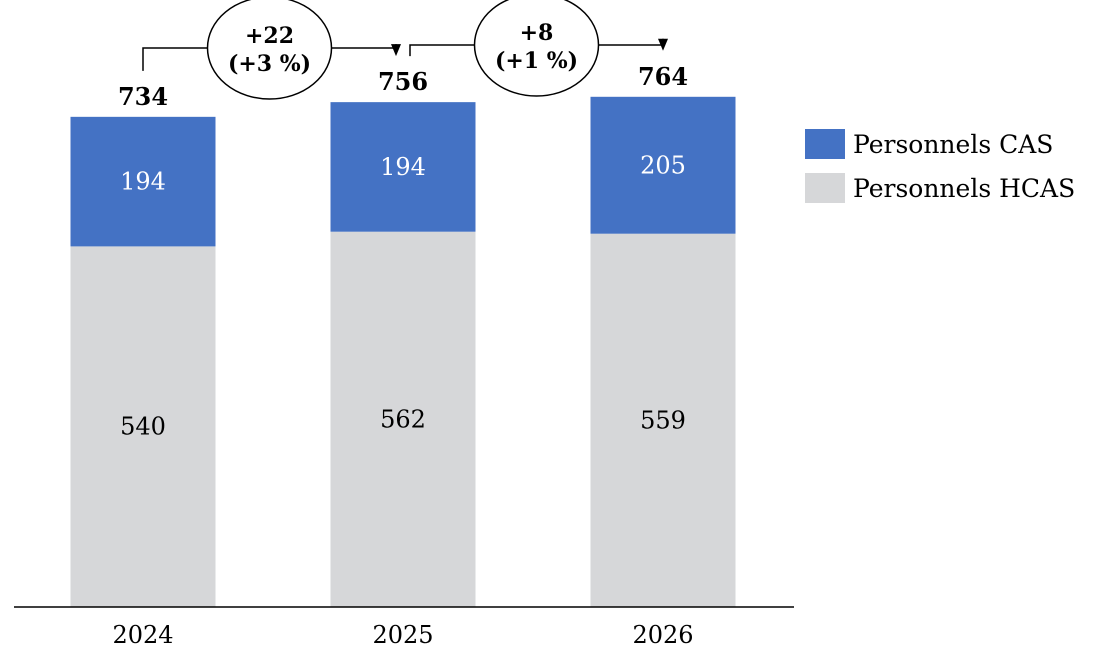 This screenshot has height=671, width=1102. I want to click on data-label-personnels-hcas-2025: 562, so click(403, 419).